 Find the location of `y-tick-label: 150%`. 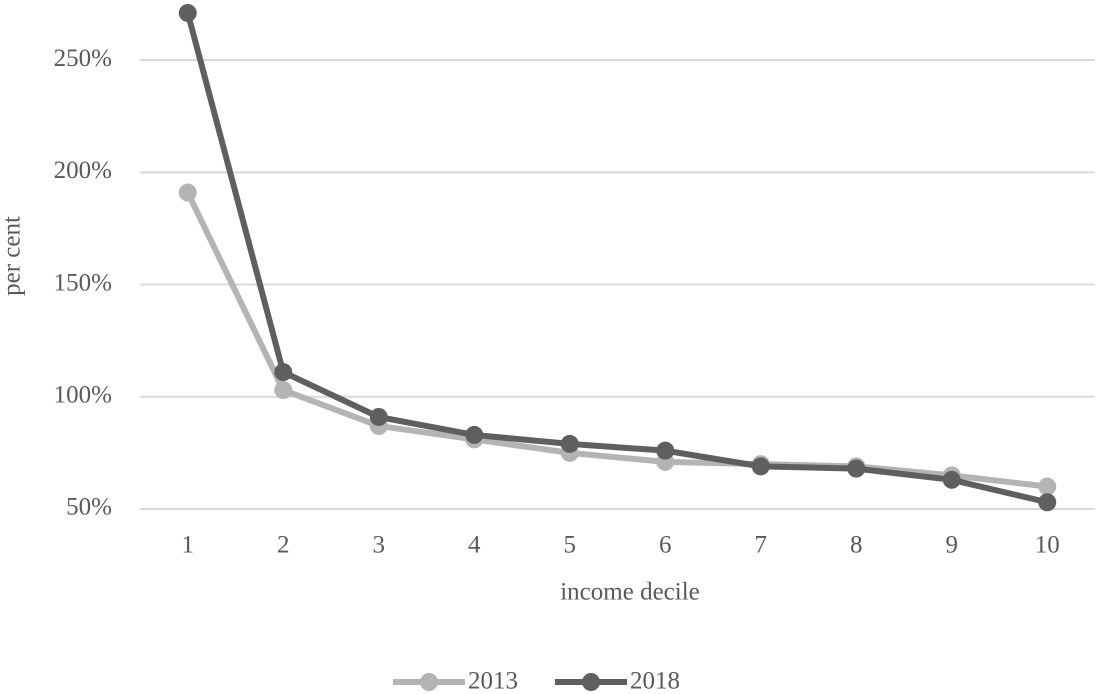

y-tick-label: 150% is located at coordinates (83, 282).